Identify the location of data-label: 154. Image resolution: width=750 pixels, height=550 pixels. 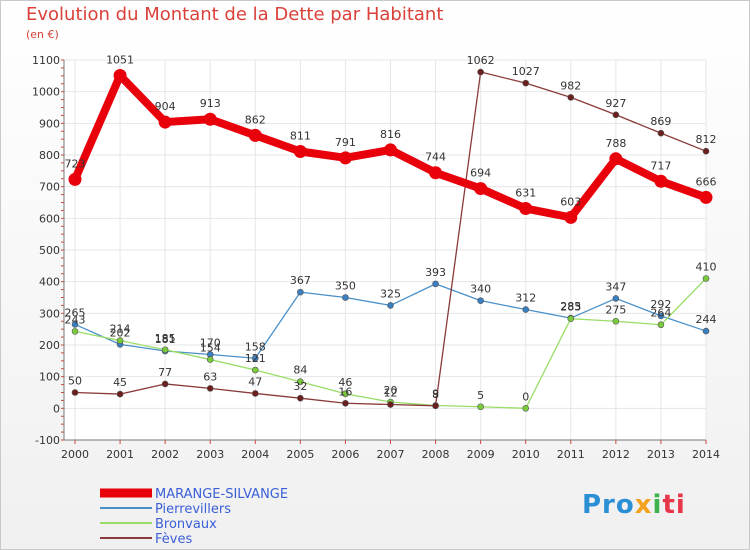
(210, 348).